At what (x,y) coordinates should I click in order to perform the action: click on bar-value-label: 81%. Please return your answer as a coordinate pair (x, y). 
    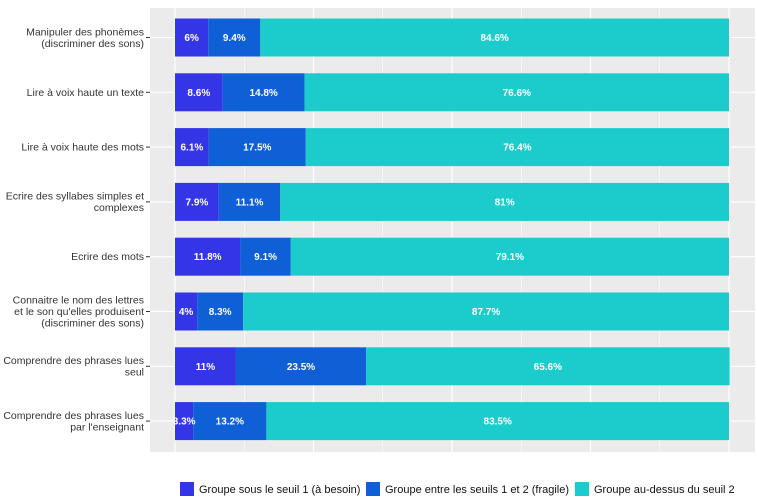
    Looking at the image, I should click on (505, 202).